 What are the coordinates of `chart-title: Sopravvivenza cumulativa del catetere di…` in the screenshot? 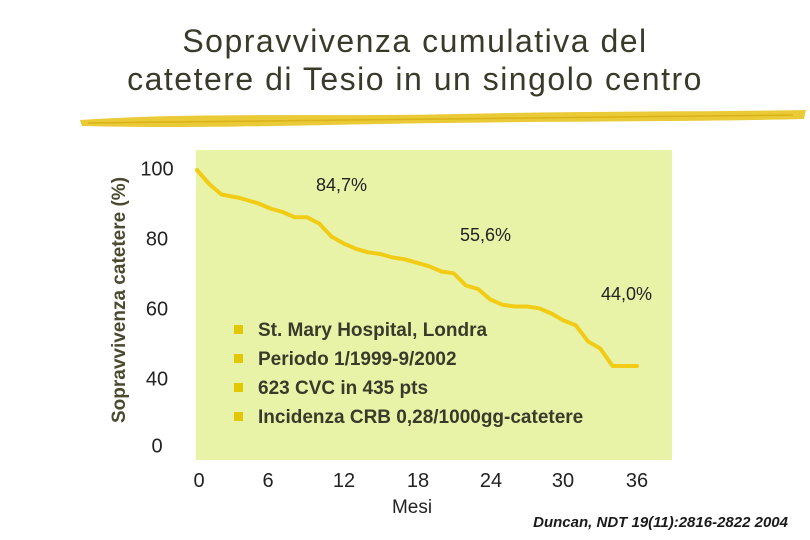 It's located at (405, 60).